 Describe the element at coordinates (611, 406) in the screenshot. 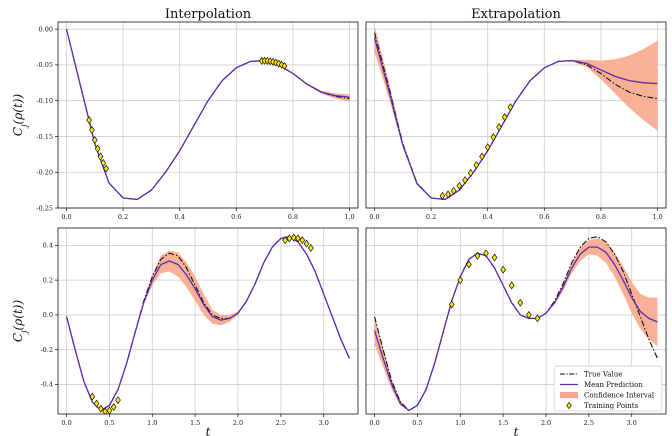

I see `legend-label: Training Points` at that location.